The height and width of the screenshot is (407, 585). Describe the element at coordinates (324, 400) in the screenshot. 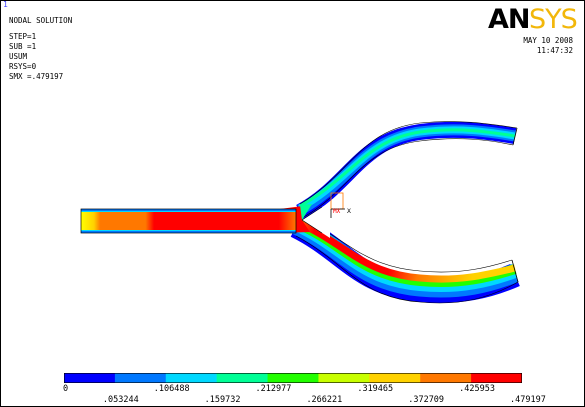

I see `legend-bottom-label: .266221` at that location.